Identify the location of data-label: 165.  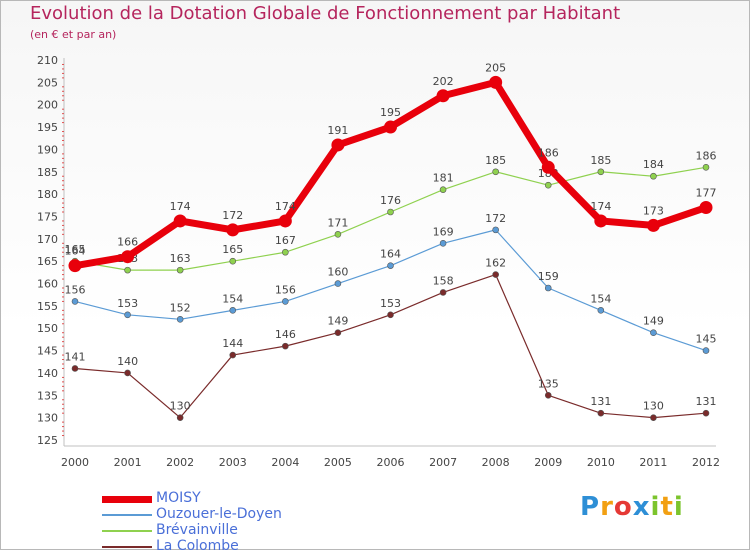
(232, 249).